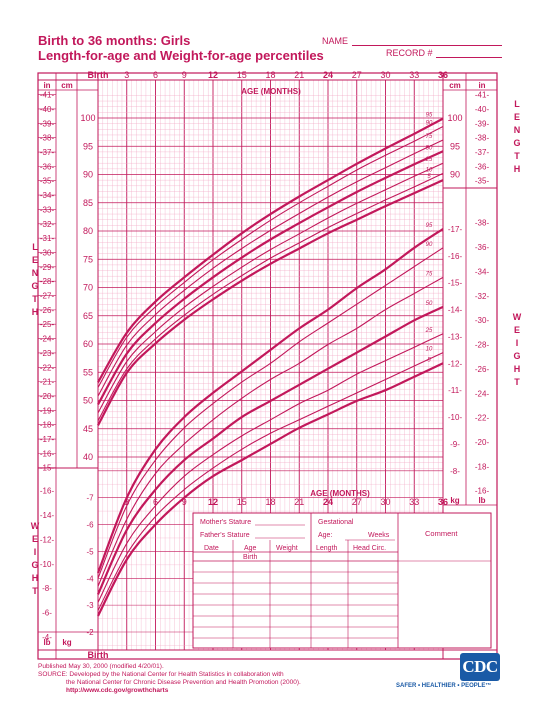 This screenshot has height=712, width=550. What do you see at coordinates (126, 502) in the screenshot?
I see `x-tick-mid: 3` at bounding box center [126, 502].